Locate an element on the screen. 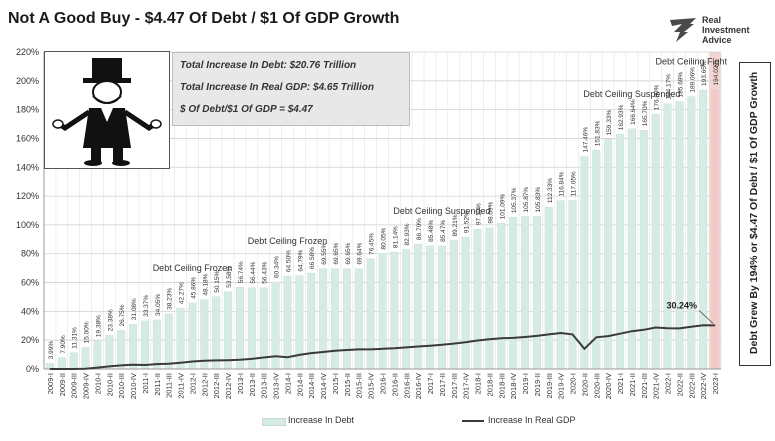 The image size is (775, 441). bar-value-label: 85.48% is located at coordinates (431, 231).